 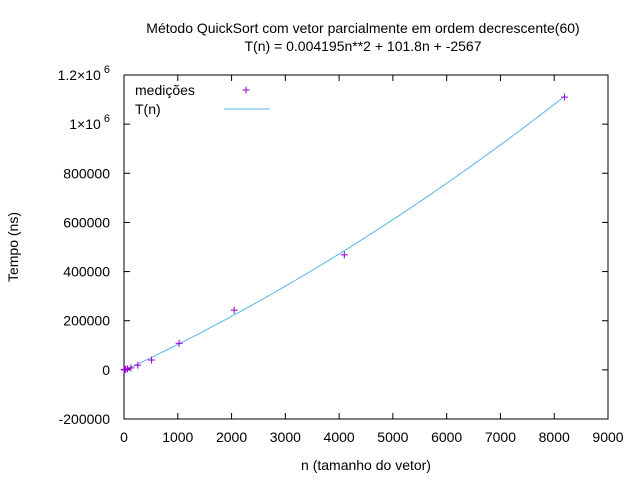 What do you see at coordinates (362, 46) in the screenshot?
I see `chart-subtitle: T(n) = 0.004195n**2 + 101.8n + -2567` at bounding box center [362, 46].